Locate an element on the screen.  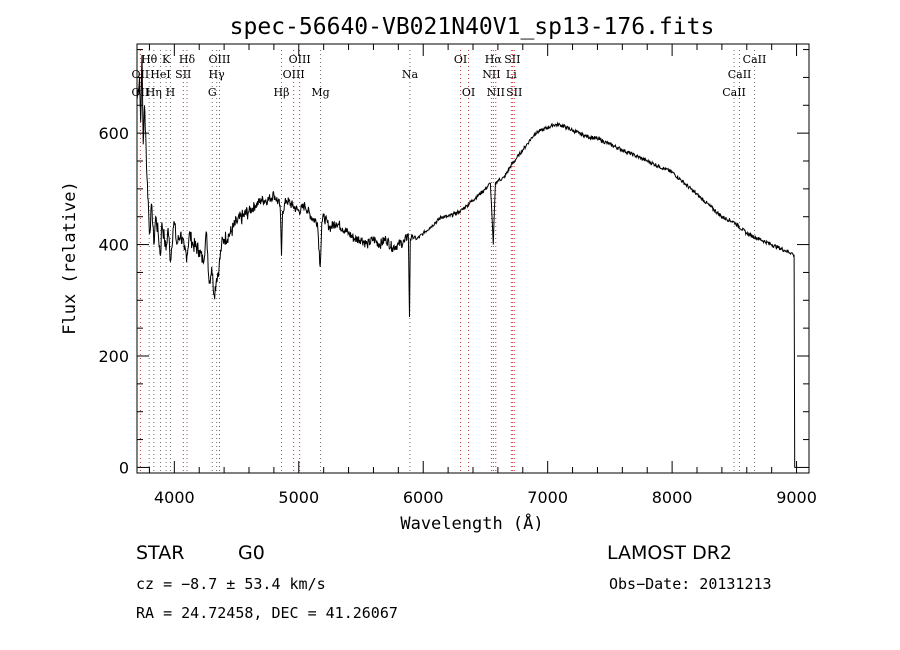
y-tick-label-2: 400 is located at coordinates (113, 245).